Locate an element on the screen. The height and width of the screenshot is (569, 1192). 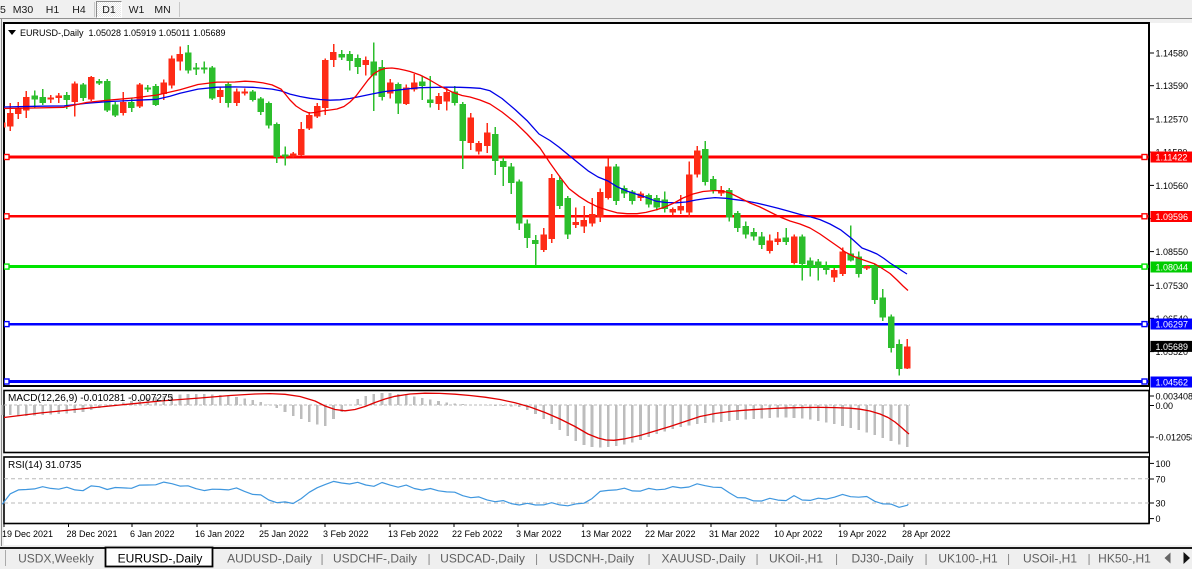
svg-text: 1.08550 is located at coordinates (1172, 252).